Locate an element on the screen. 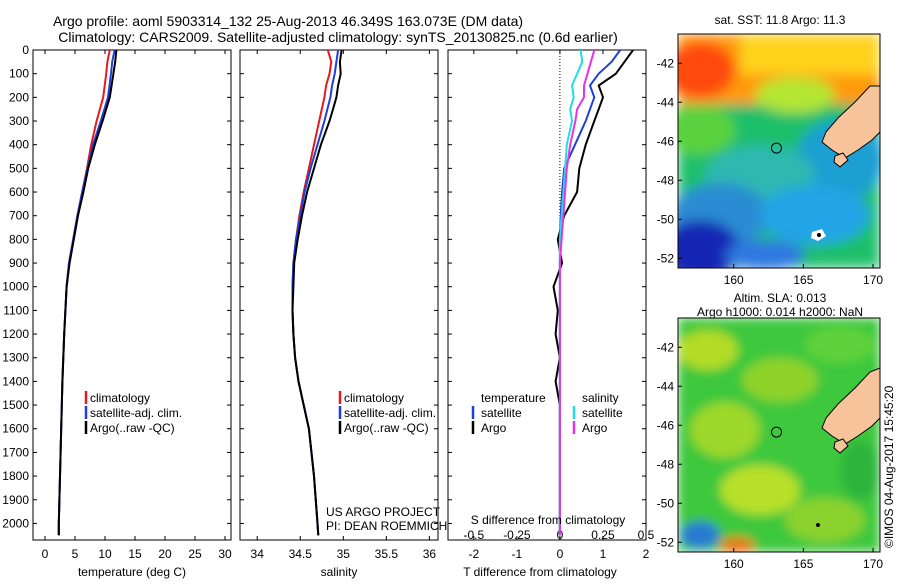 The width and height of the screenshot is (900, 585). legend-salinity-title: salinity is located at coordinates (600, 398).